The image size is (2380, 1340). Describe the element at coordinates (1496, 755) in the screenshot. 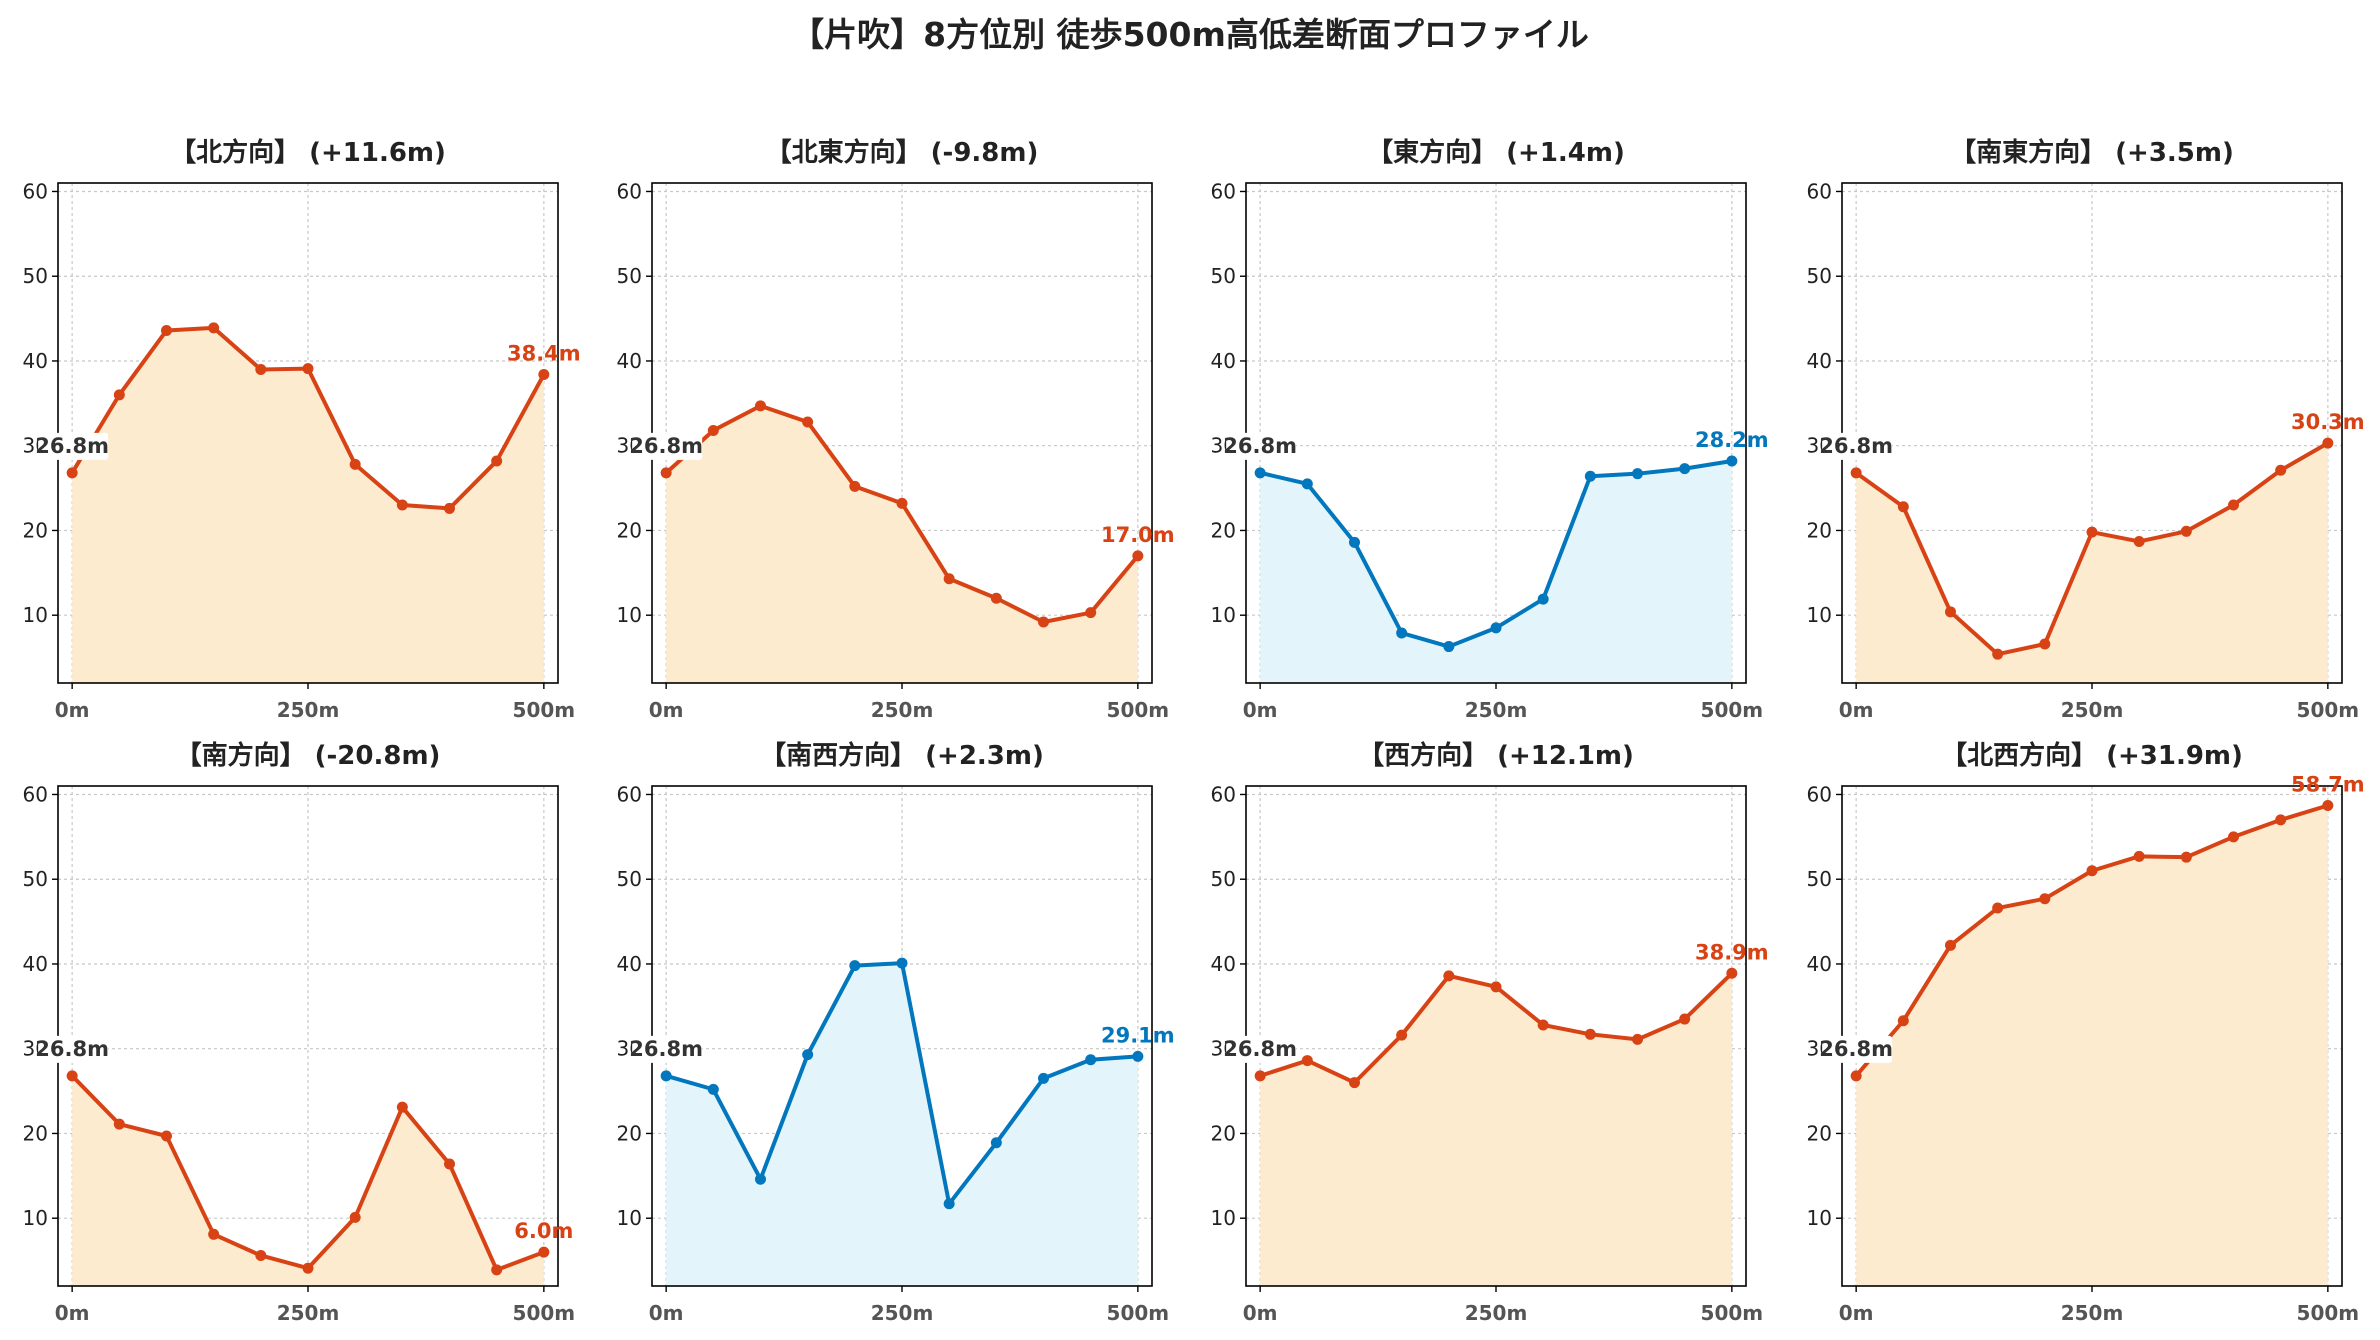

I see `chart-title: 【西方向】 (+12.1m)` at that location.